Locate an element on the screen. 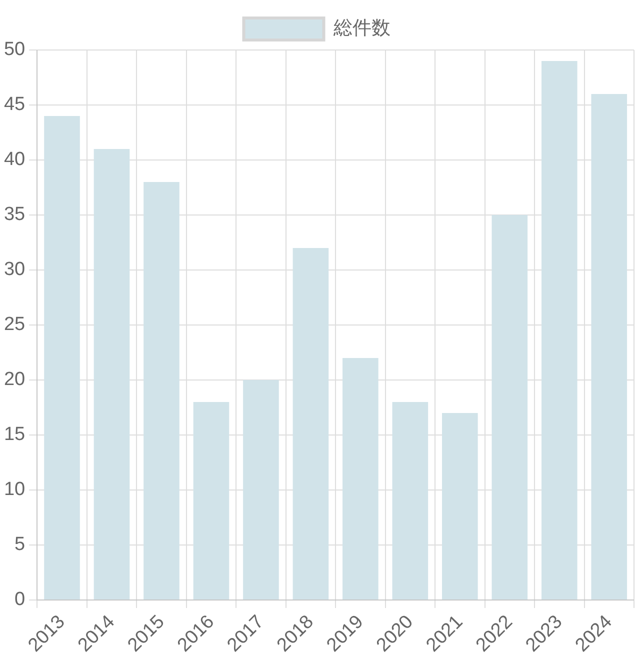 The height and width of the screenshot is (660, 638). y-tick-label: 45 is located at coordinates (15, 105).